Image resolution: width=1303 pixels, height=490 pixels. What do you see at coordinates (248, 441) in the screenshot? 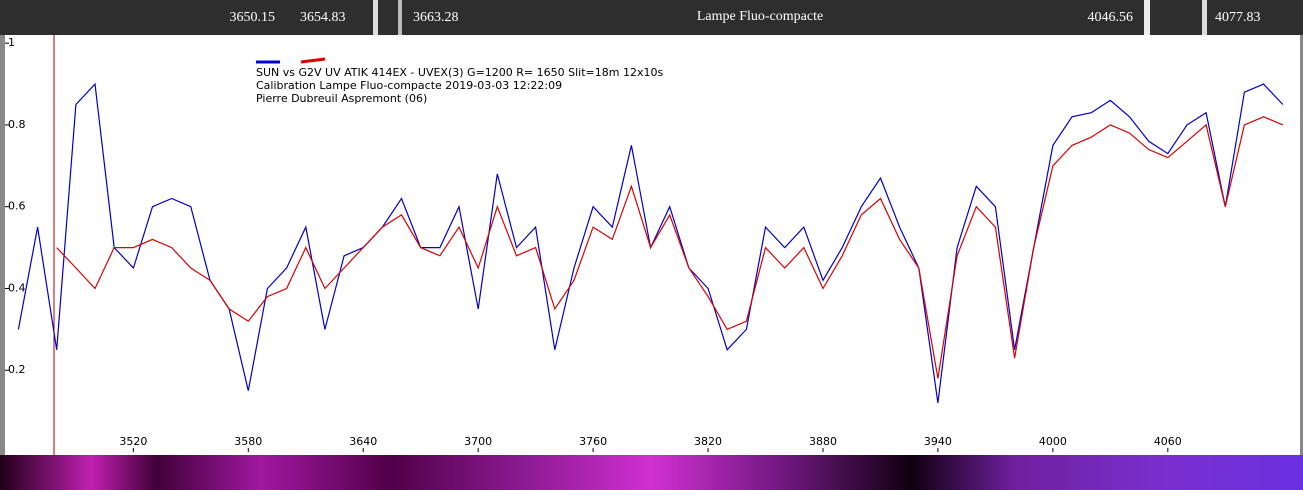
I see `x-tick-label: 3580` at bounding box center [248, 441].